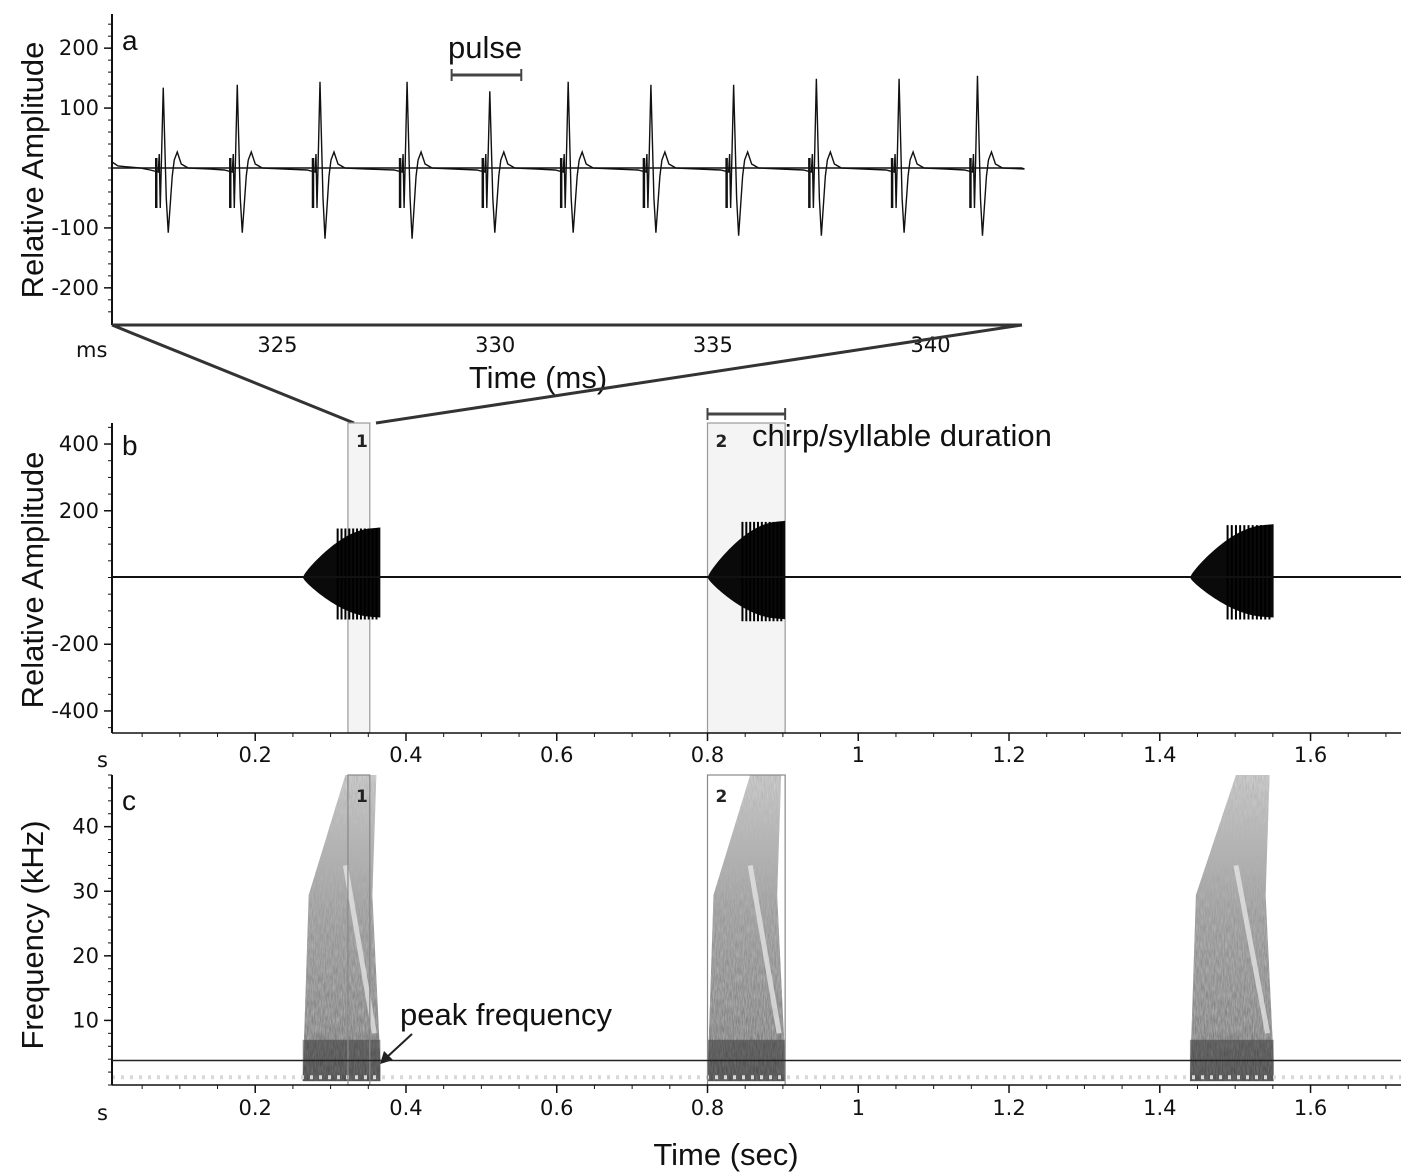 This screenshot has height=1172, width=1405. What do you see at coordinates (130, 40) in the screenshot?
I see `panel-a-letter: a` at bounding box center [130, 40].